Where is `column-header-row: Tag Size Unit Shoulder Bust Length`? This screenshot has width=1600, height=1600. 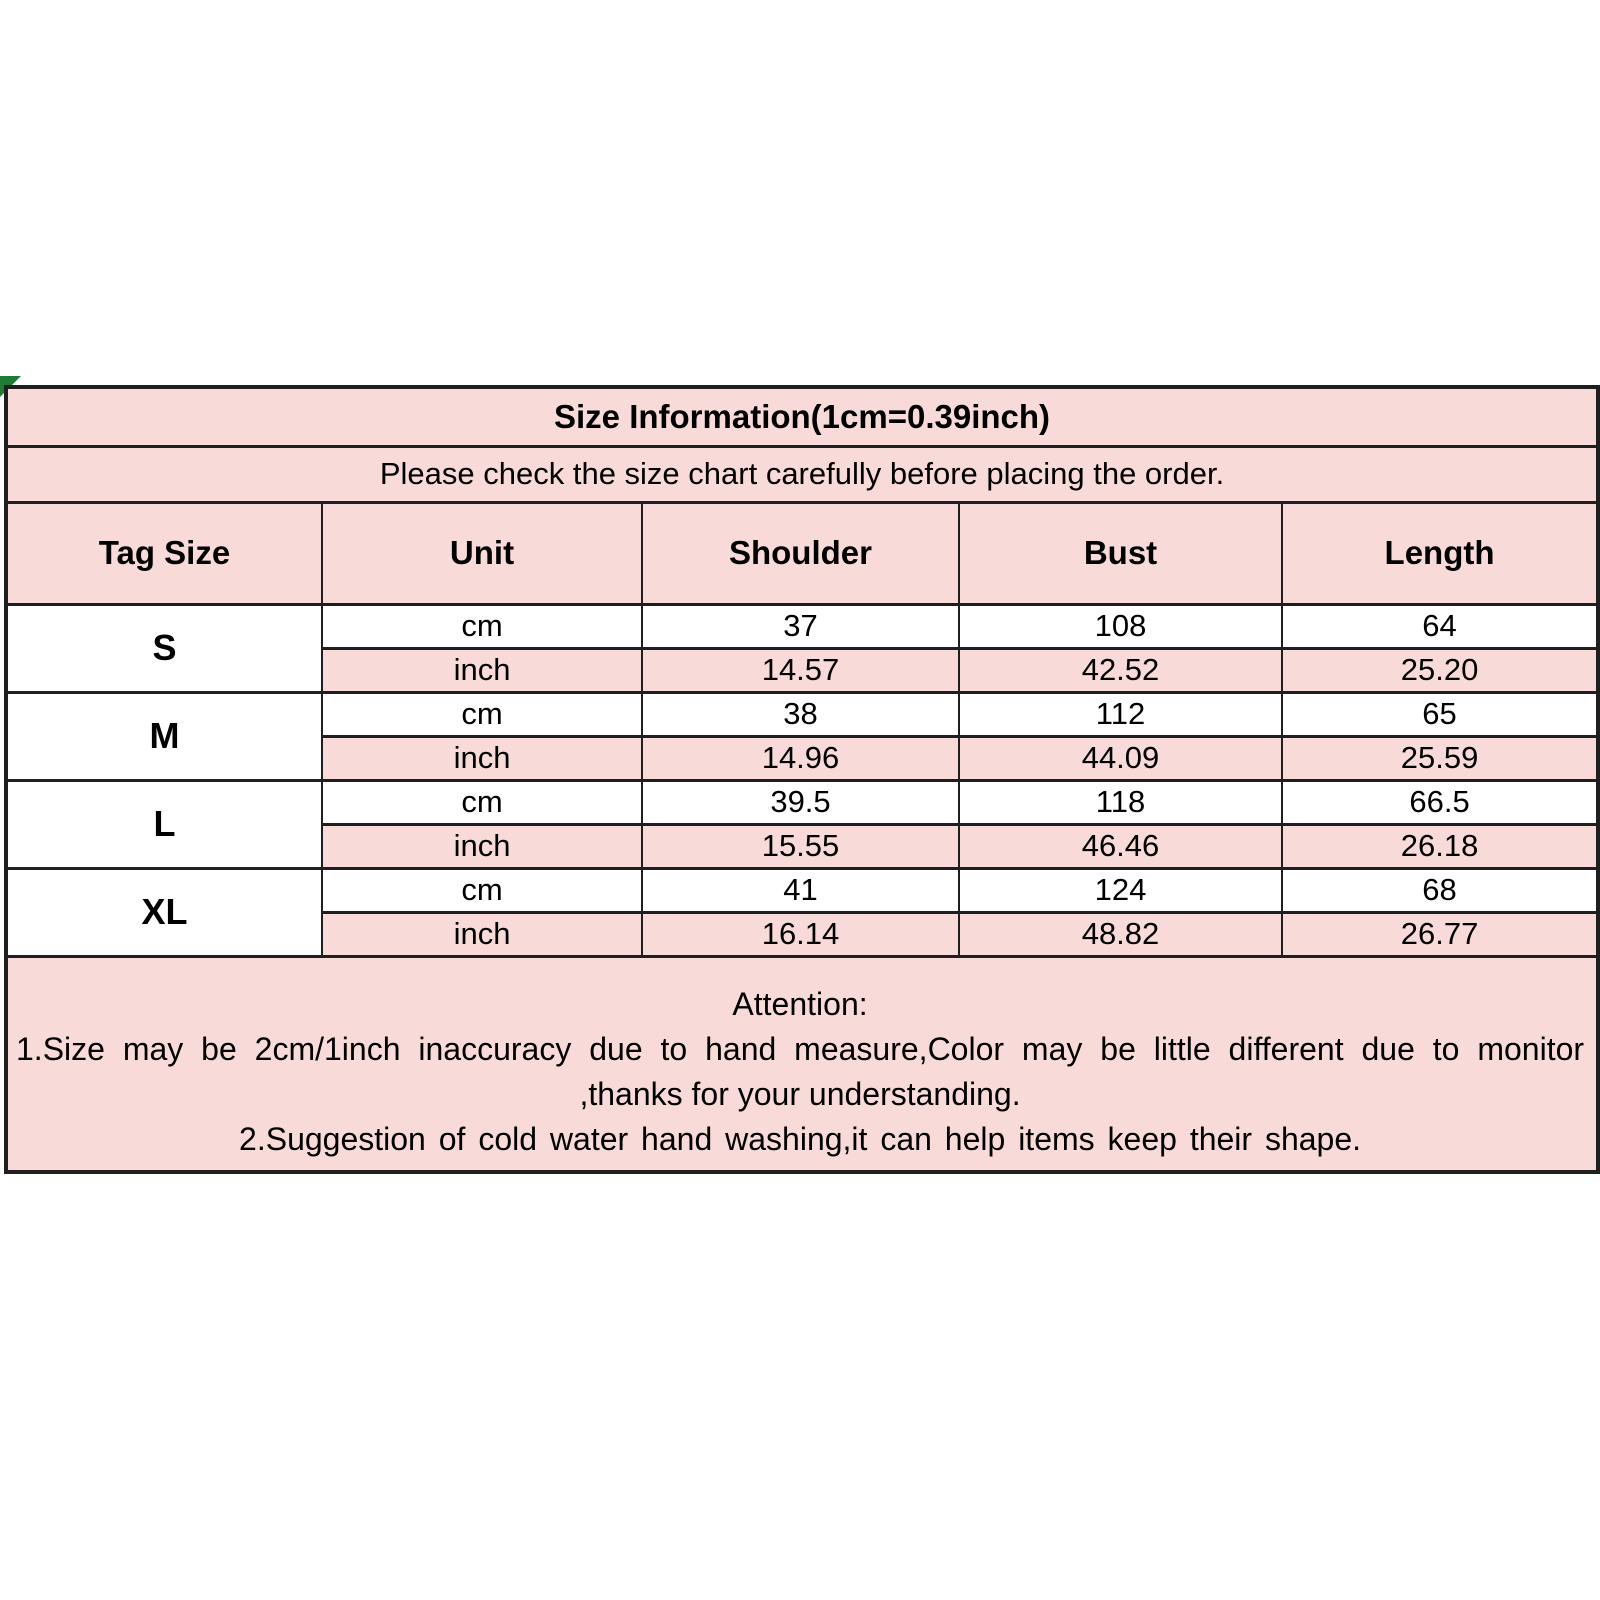
column-header-row: Tag Size Unit Shoulder Bust Length is located at coordinates (802, 553).